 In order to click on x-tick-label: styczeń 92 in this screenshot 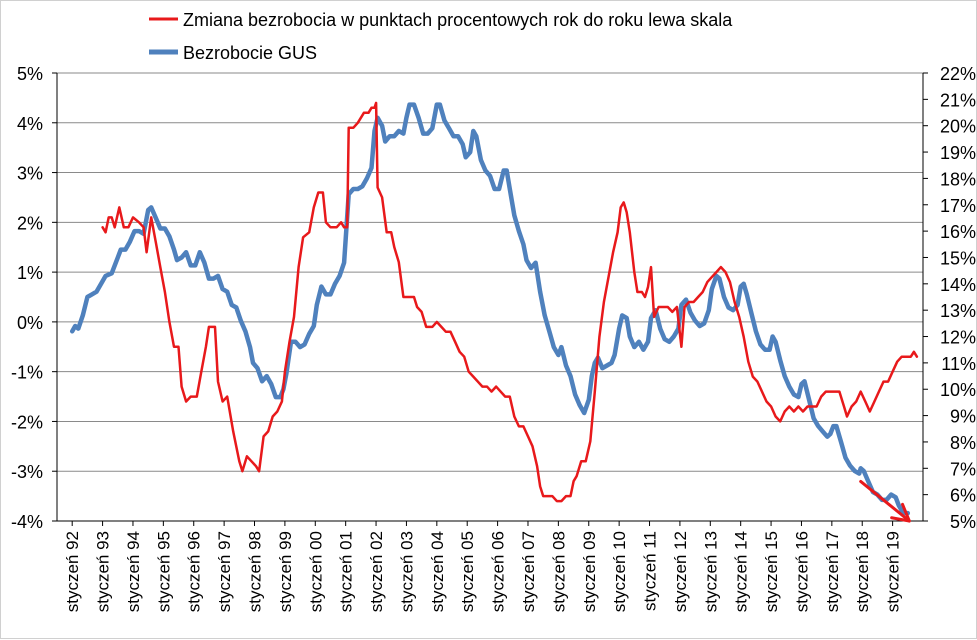, I will do `click(72, 571)`.